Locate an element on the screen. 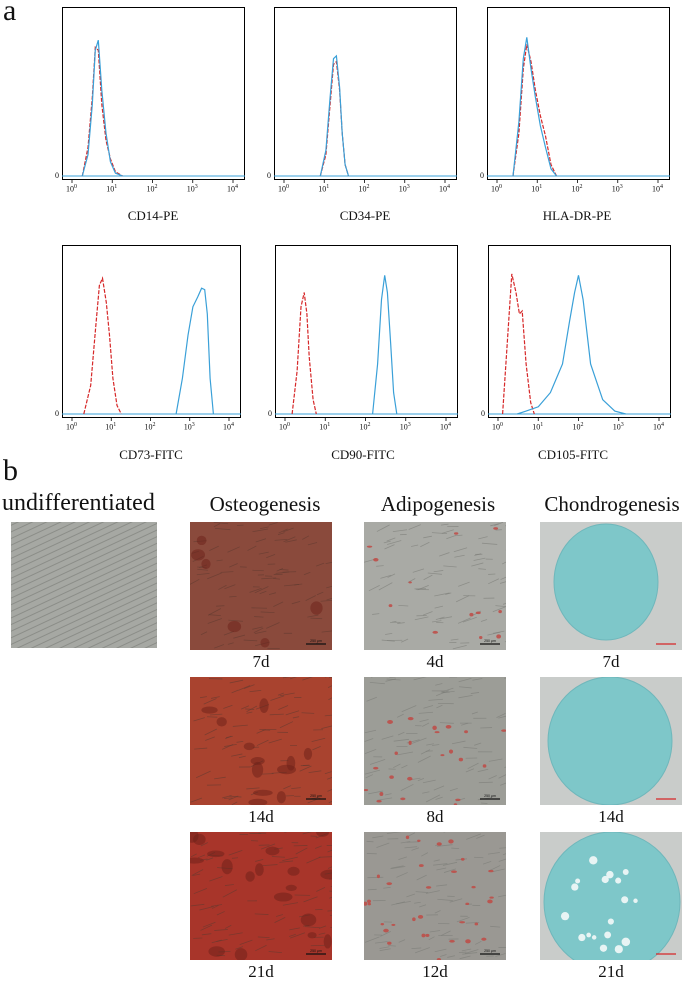 The image size is (686, 991). osteogenesis-day-label: 7d is located at coordinates (261, 661).